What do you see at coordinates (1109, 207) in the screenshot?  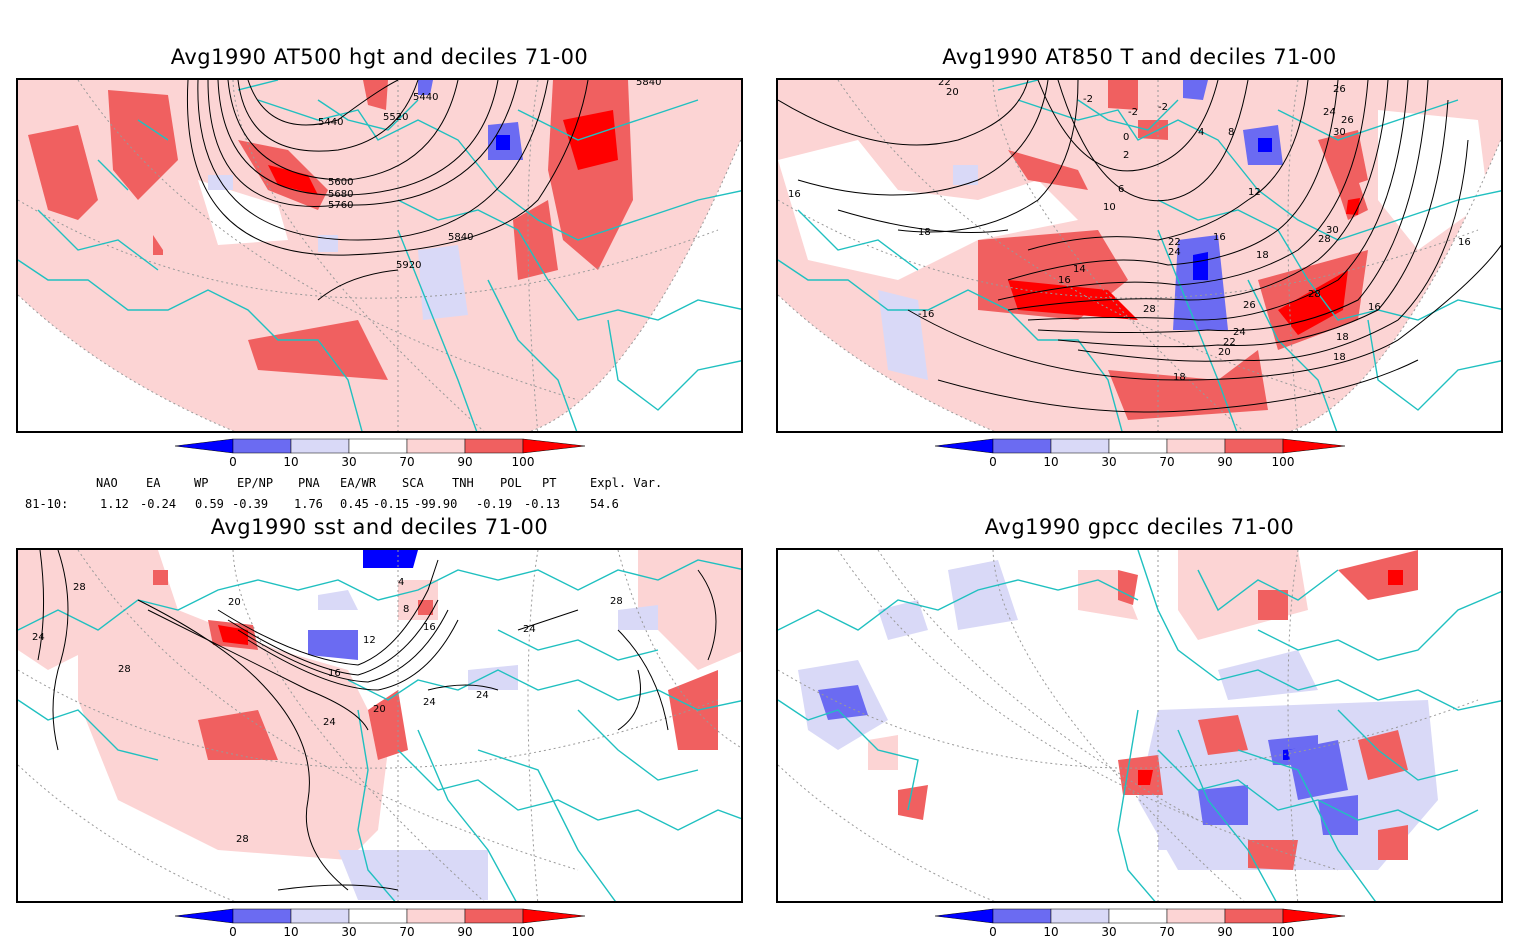 I see `svg-text: 10` at bounding box center [1109, 207].